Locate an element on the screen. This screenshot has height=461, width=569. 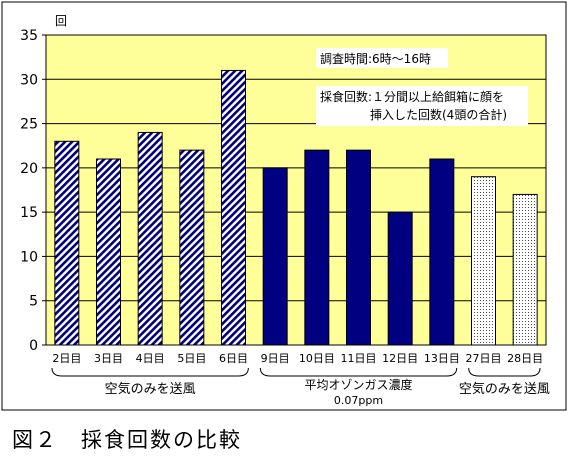
x-tick-label: 28日目 is located at coordinates (525, 358).